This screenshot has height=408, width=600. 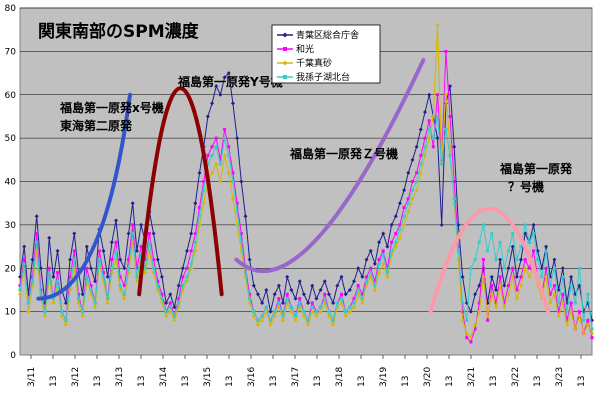 What do you see at coordinates (11, 313) in the screenshot?
I see `y-tick-label: 10` at bounding box center [11, 313].